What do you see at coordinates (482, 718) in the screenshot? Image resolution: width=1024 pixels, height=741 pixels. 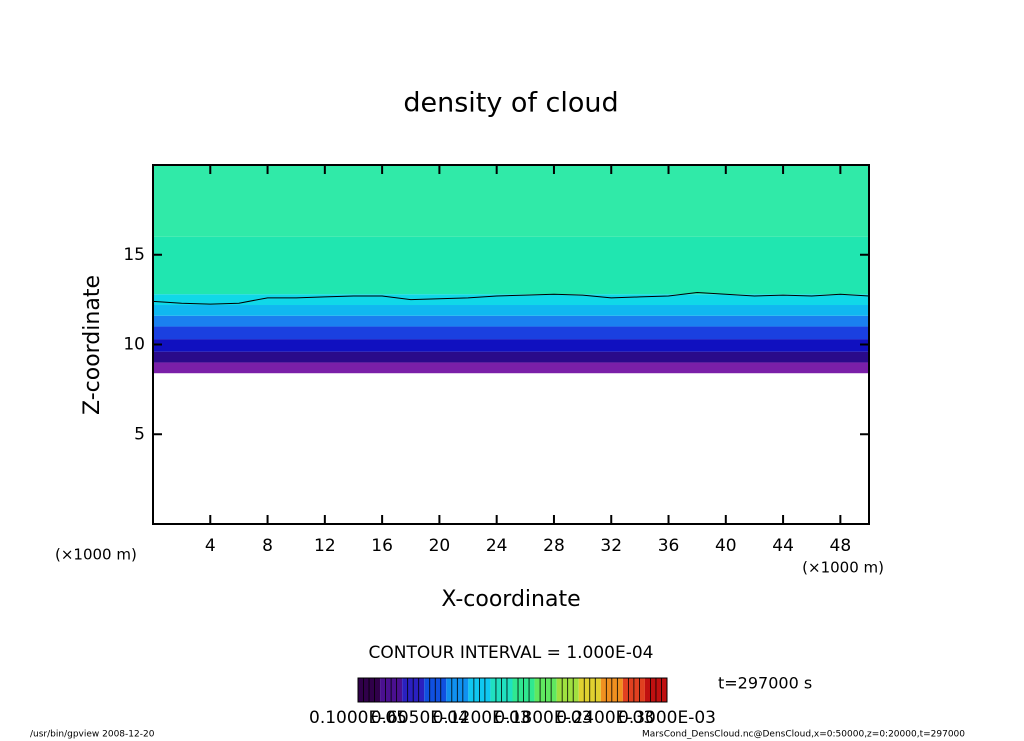 I see `colorbar-label: 0.1200E-03` at bounding box center [482, 718].